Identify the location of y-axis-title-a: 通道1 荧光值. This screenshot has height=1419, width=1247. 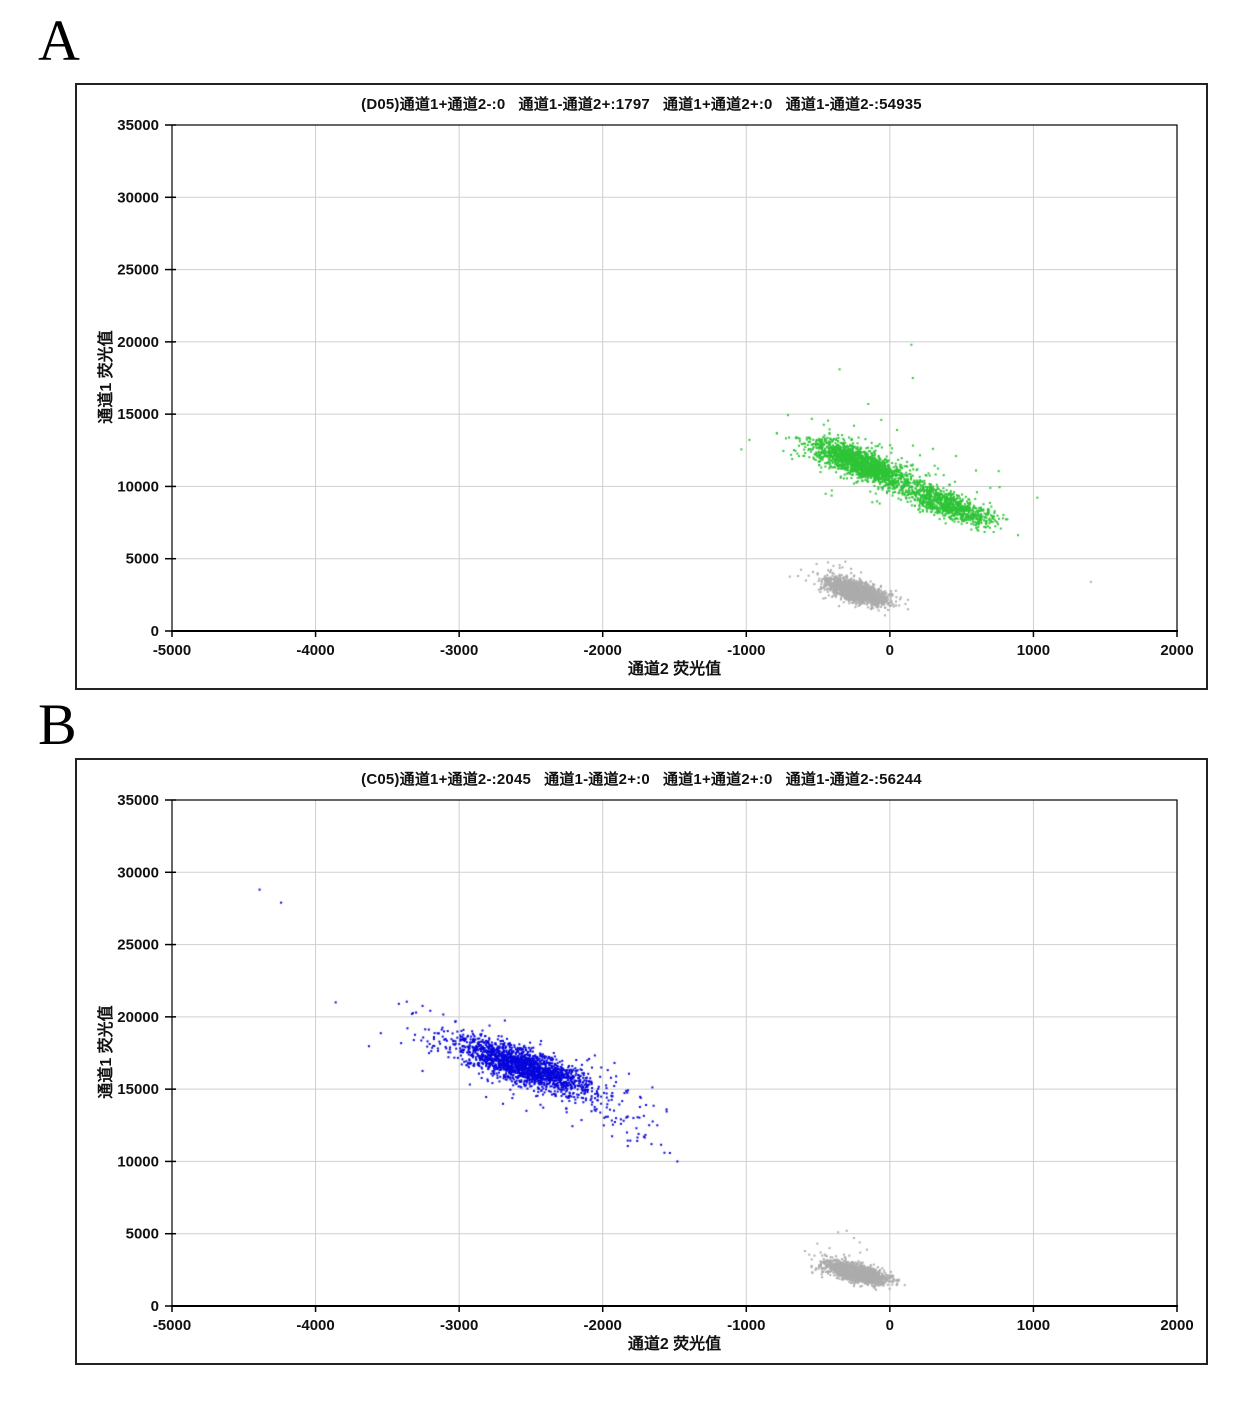
(106, 377).